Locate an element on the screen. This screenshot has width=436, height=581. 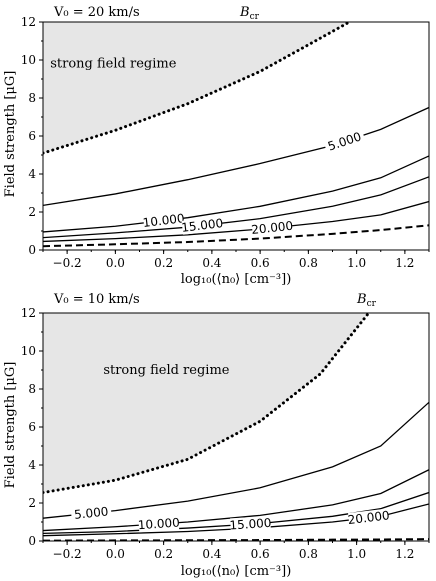
panel-title: V₀ = 20 km/s is located at coordinates (96, 12).